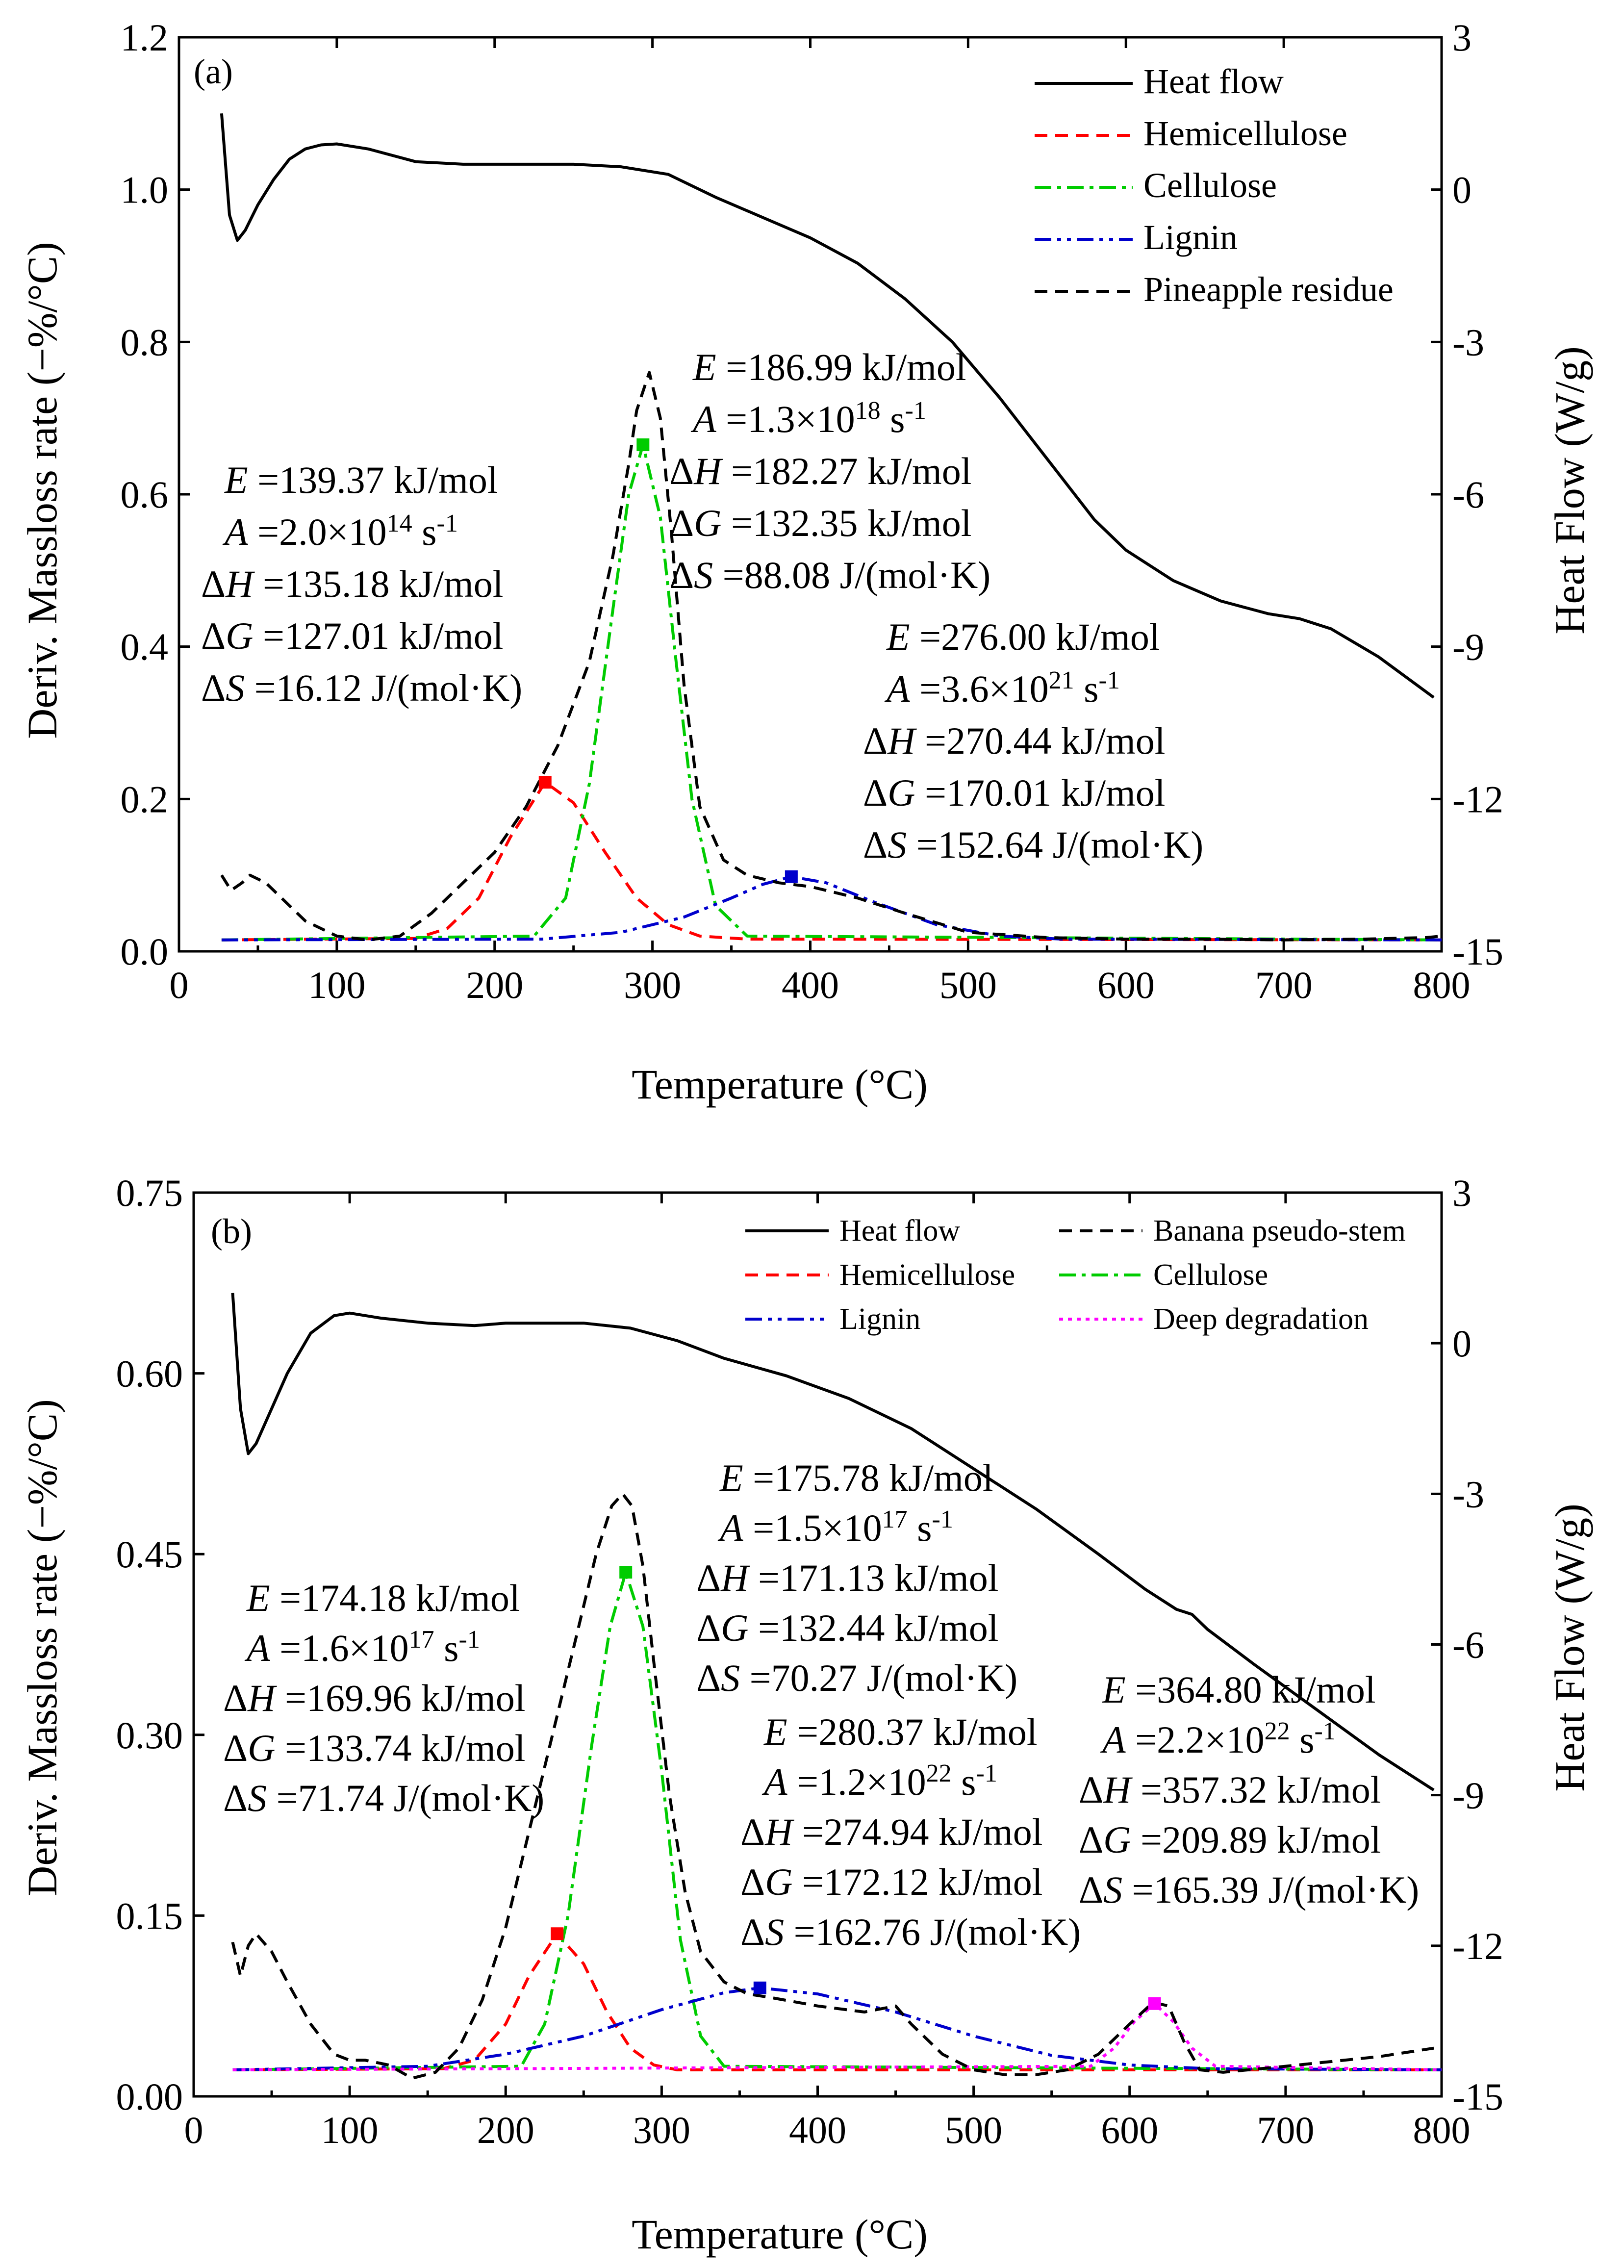 The image size is (1624, 2268). What do you see at coordinates (785, 419) in the screenshot?
I see `anno-text: =1.3×10` at bounding box center [785, 419].